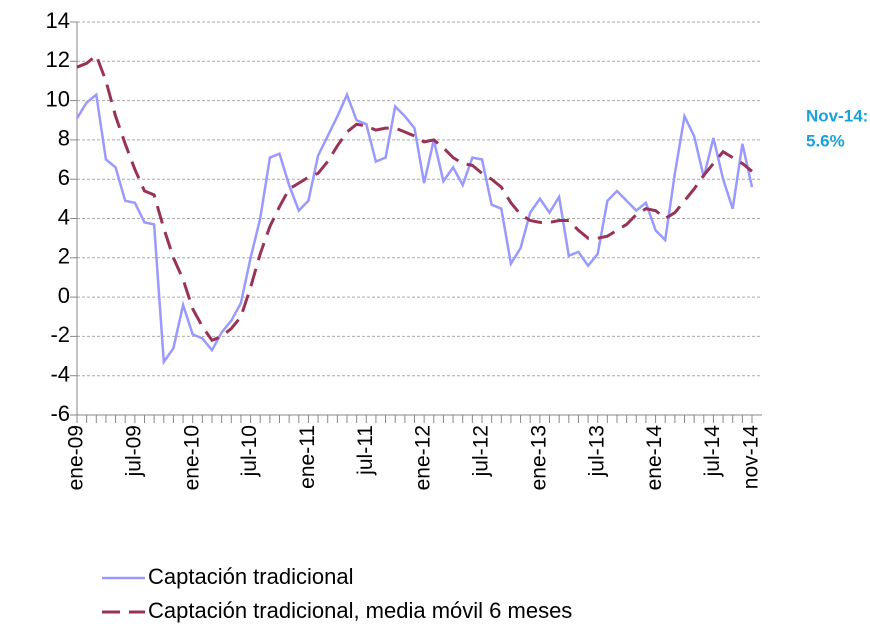 The width and height of the screenshot is (870, 634). What do you see at coordinates (837, 115) in the screenshot?
I see `annotation: Nov-14:` at bounding box center [837, 115].